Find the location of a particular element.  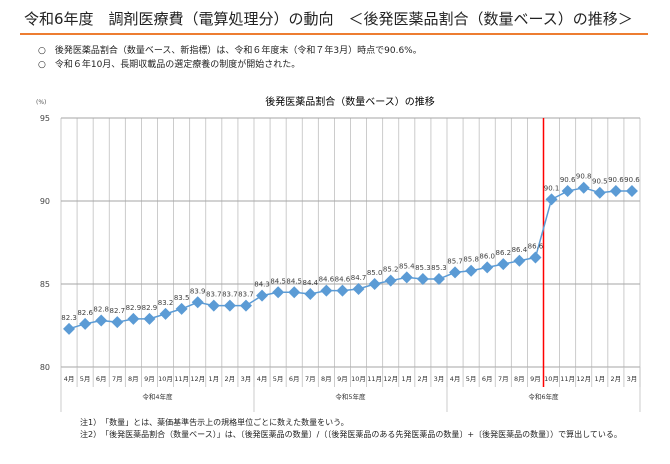

data-label: 83.9 is located at coordinates (198, 291).